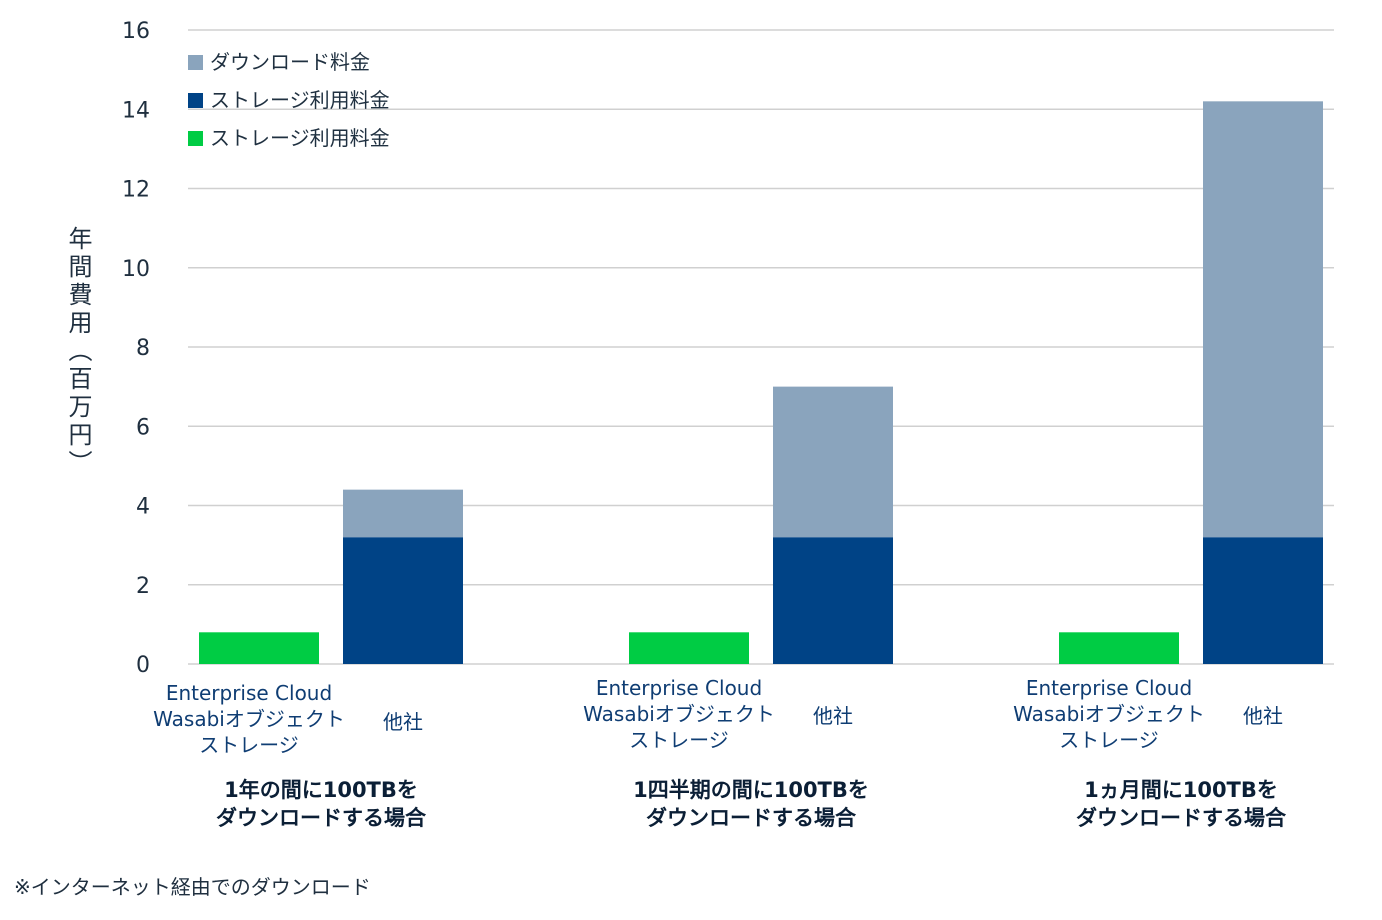  What do you see at coordinates (143, 665) in the screenshot?
I see `y-tick-label: 0` at bounding box center [143, 665].